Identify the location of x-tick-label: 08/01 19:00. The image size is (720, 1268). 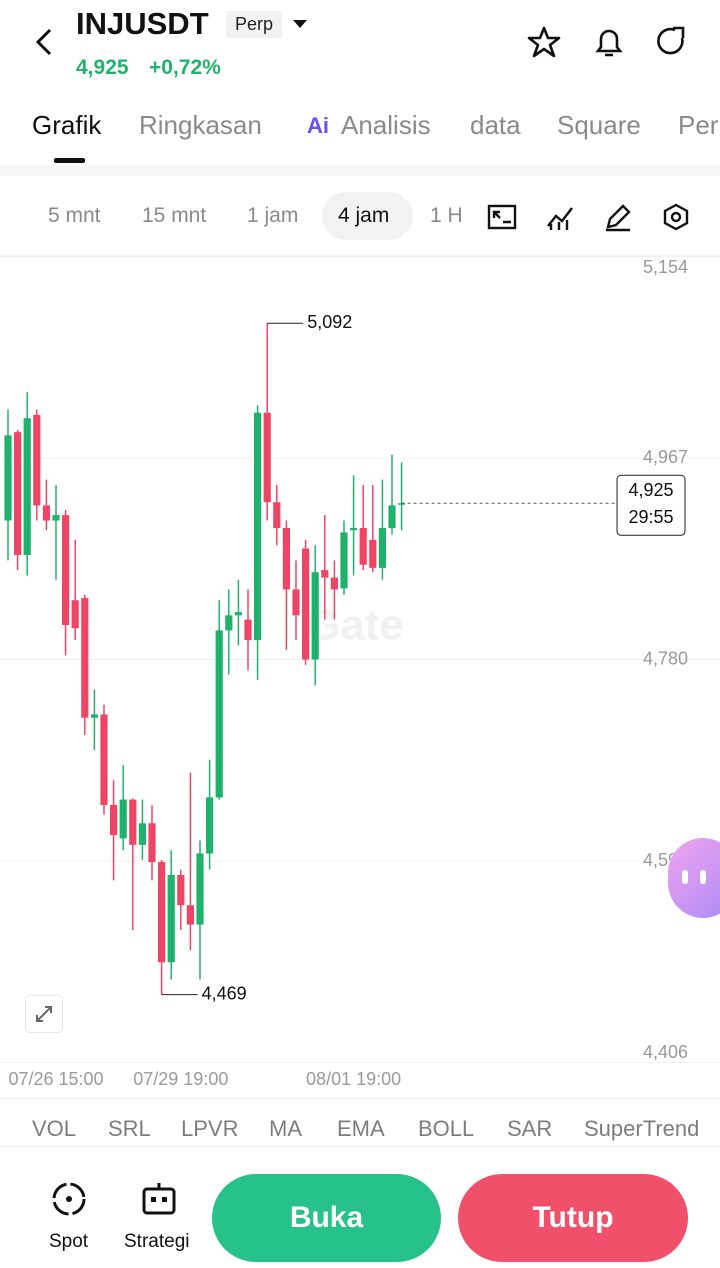
(353, 1079).